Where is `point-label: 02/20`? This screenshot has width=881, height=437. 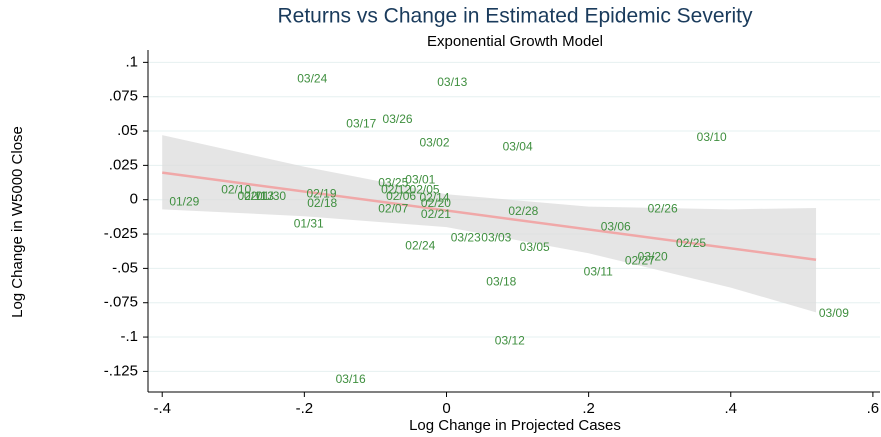
point-label: 02/20 is located at coordinates (436, 203).